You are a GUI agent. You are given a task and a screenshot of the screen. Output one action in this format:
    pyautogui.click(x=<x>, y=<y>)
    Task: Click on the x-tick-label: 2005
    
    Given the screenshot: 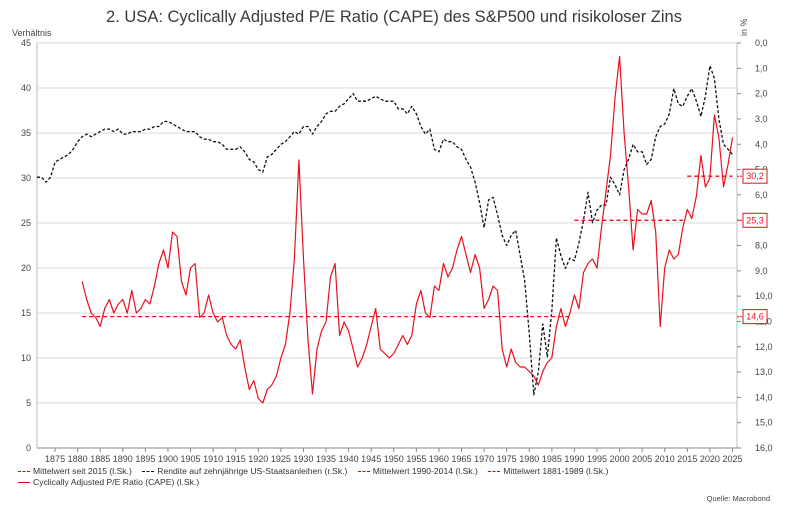 What is the action you would take?
    pyautogui.click(x=642, y=459)
    